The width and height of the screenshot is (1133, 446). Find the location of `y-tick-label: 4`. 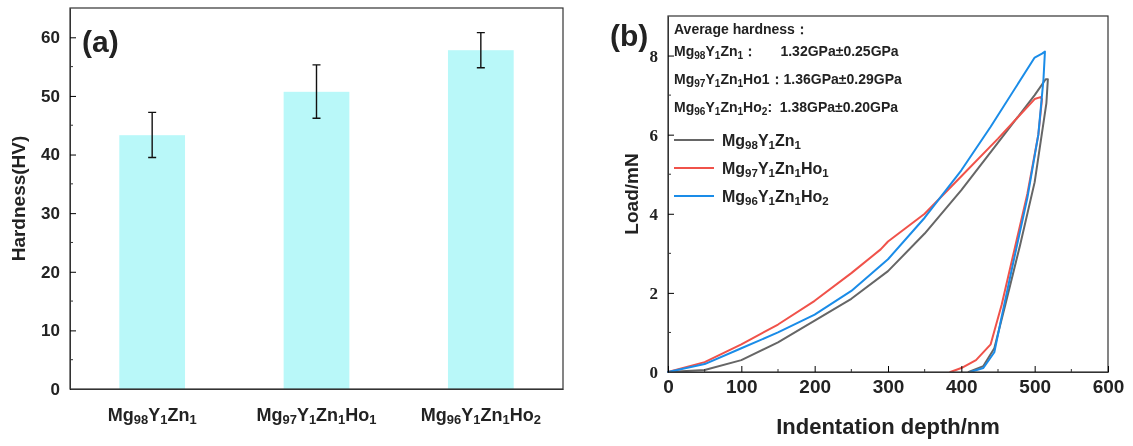

y-tick-label: 4 is located at coordinates (654, 214).